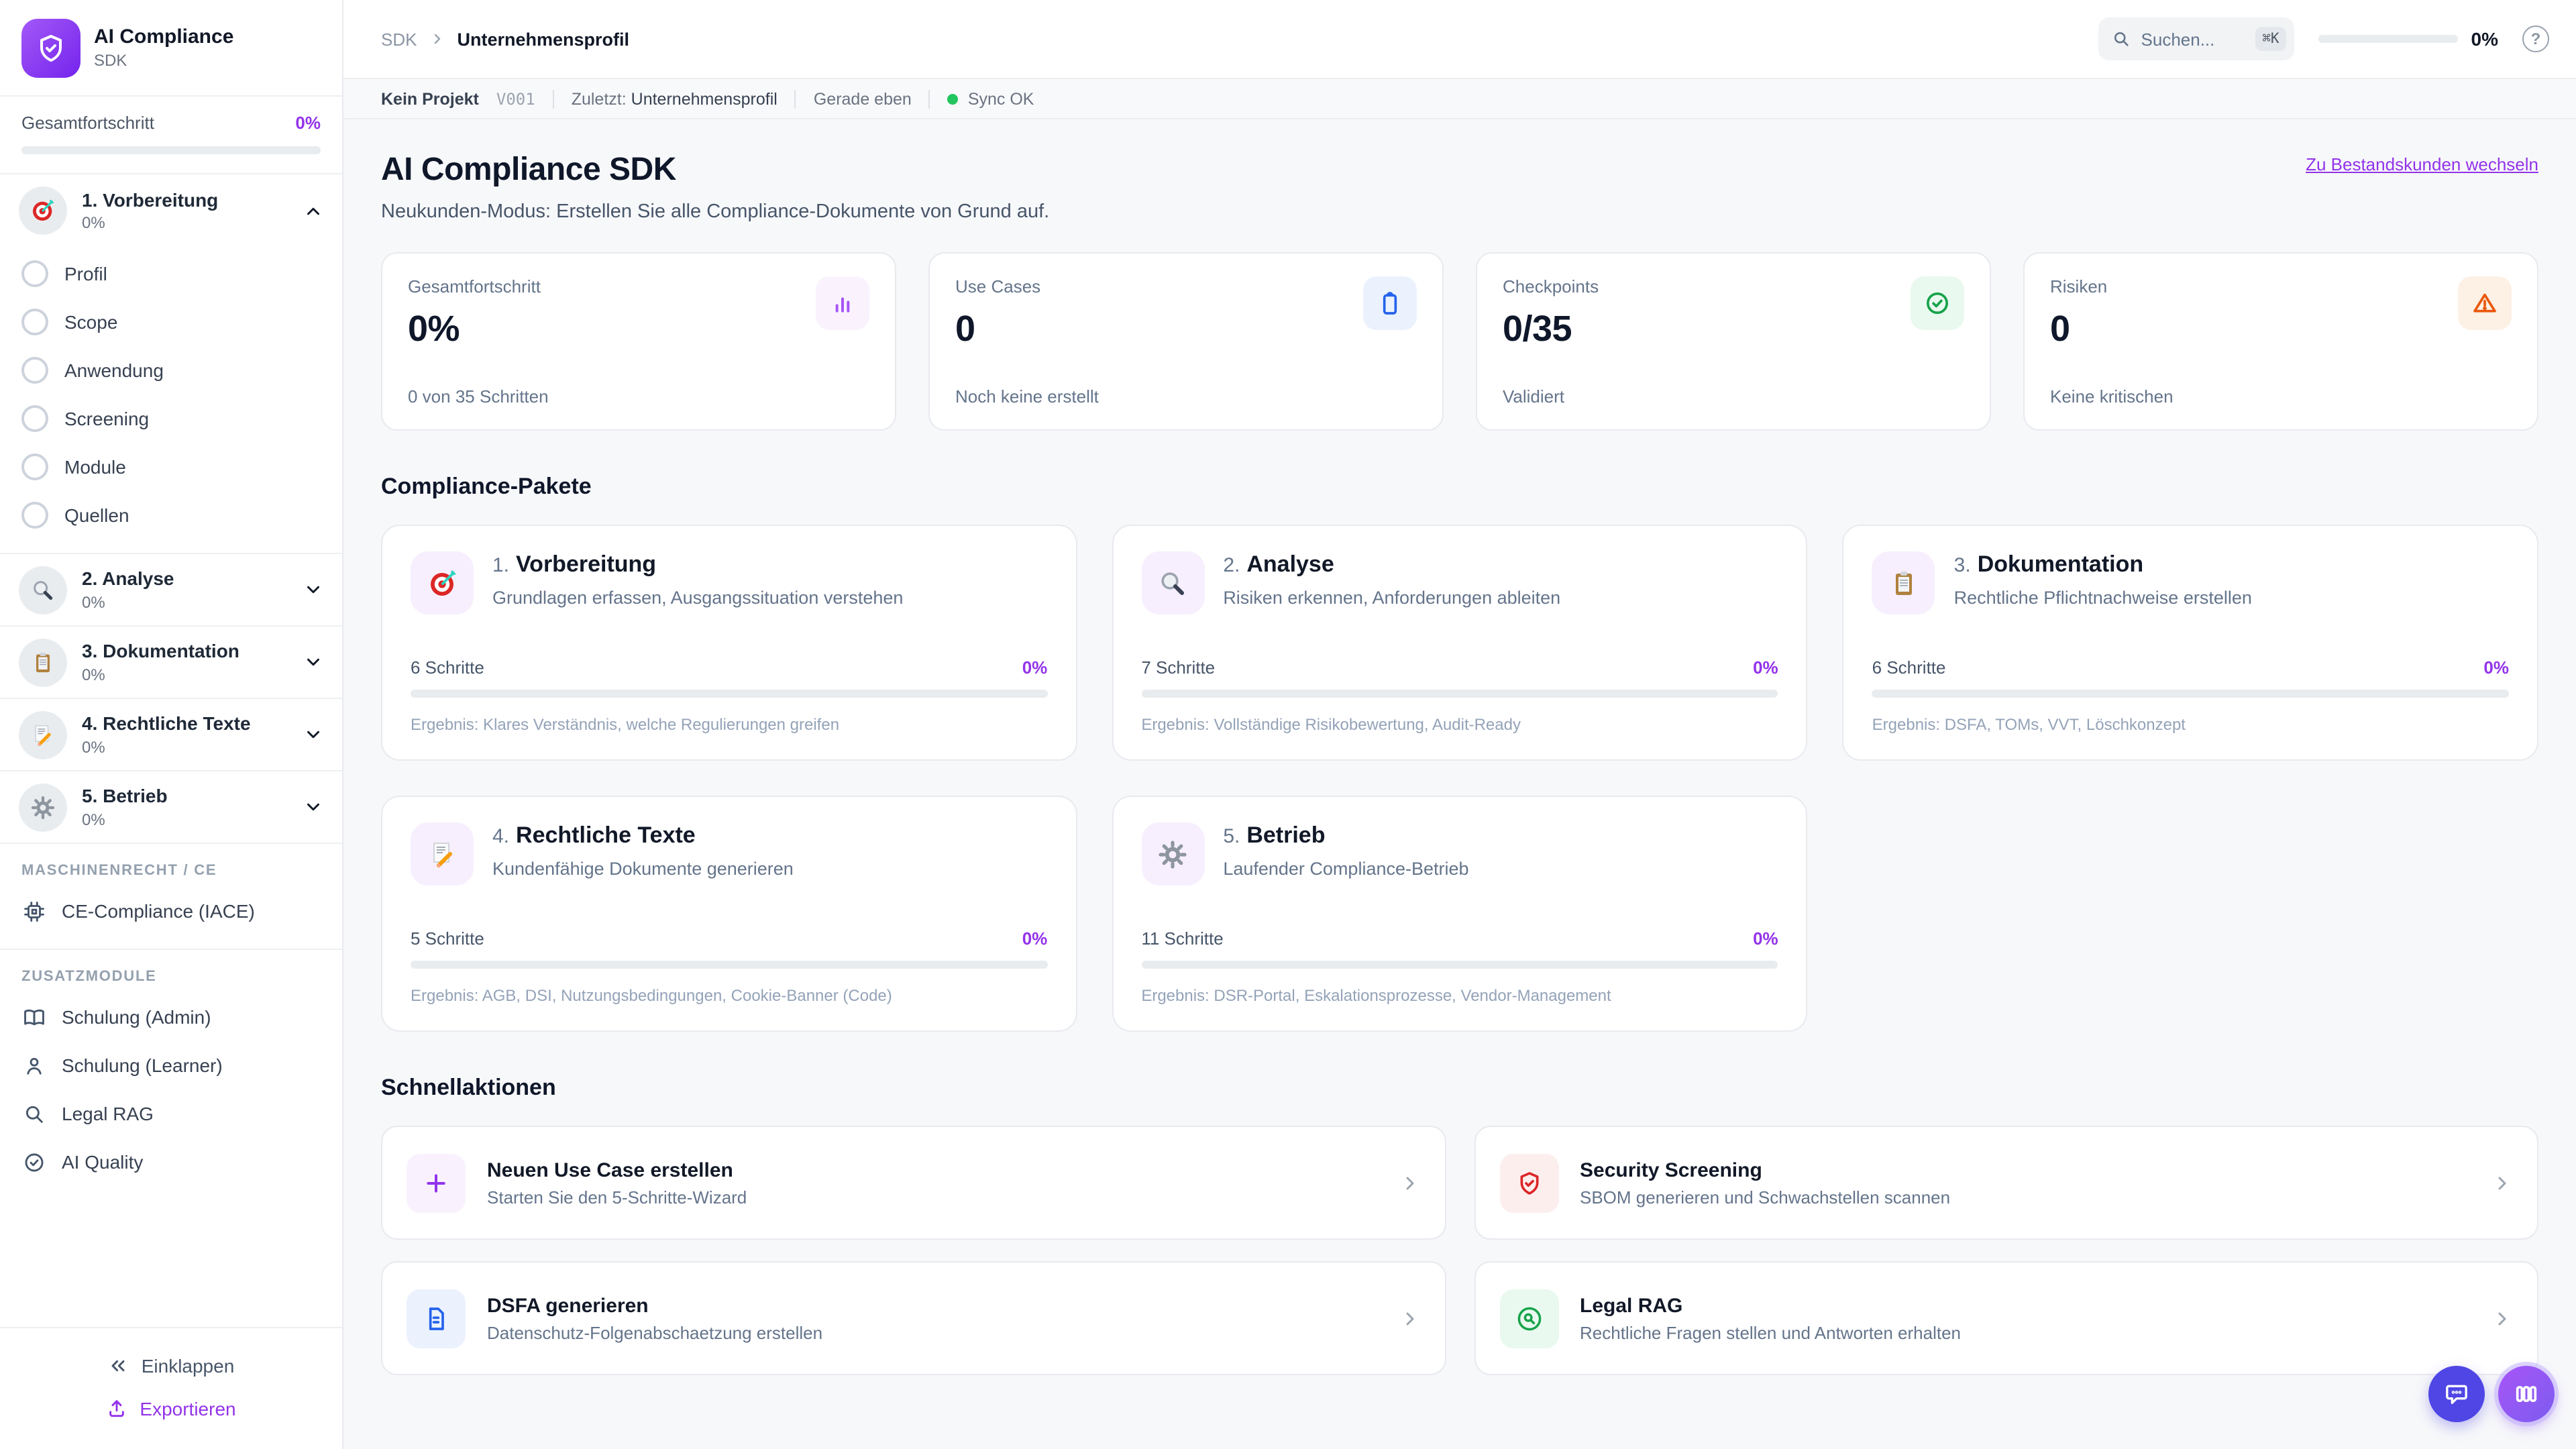  What do you see at coordinates (50, 47) in the screenshot?
I see `app-logo` at bounding box center [50, 47].